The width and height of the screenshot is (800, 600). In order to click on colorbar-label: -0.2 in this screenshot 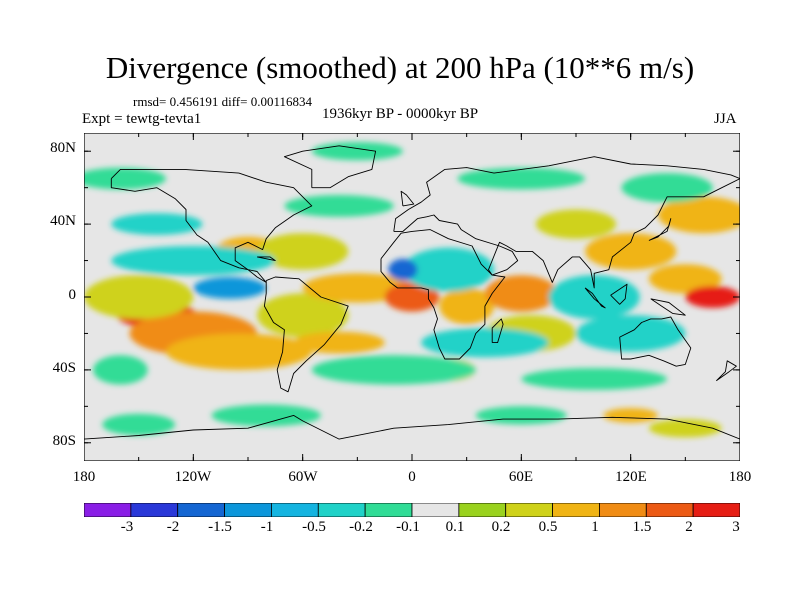, I will do `click(361, 527)`.